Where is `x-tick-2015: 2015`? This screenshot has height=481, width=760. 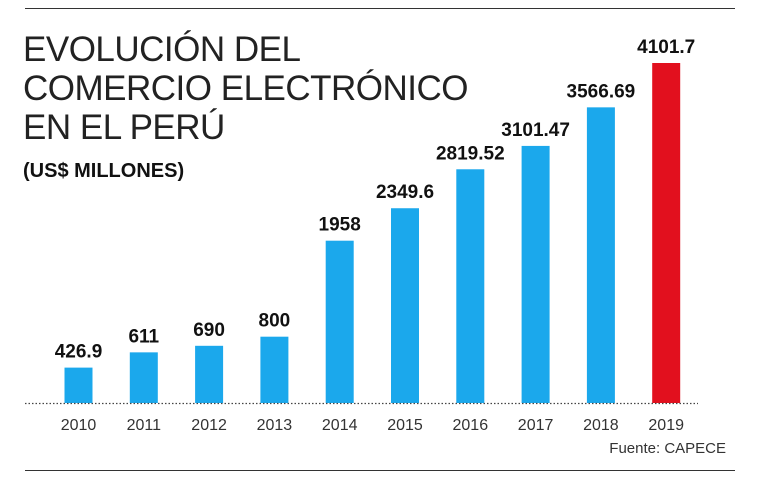 x-tick-2015: 2015 is located at coordinates (405, 425).